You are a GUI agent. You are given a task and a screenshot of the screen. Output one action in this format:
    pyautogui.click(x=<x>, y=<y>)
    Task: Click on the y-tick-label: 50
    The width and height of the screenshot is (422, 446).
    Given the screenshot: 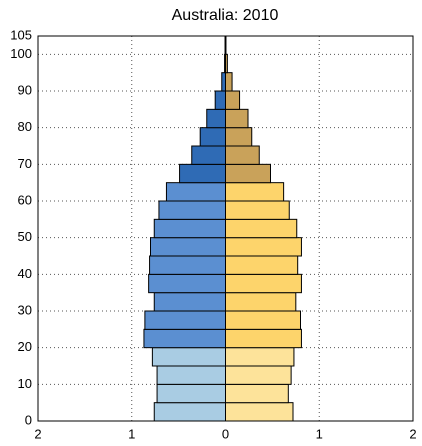 What is the action you would take?
    pyautogui.click(x=25, y=236)
    